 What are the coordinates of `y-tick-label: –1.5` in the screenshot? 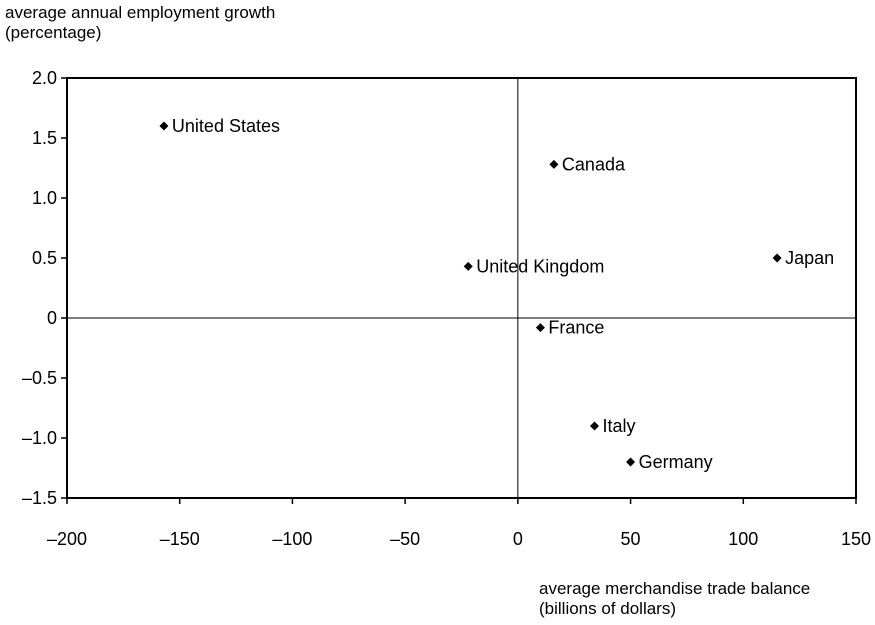 It's located at (39, 498).